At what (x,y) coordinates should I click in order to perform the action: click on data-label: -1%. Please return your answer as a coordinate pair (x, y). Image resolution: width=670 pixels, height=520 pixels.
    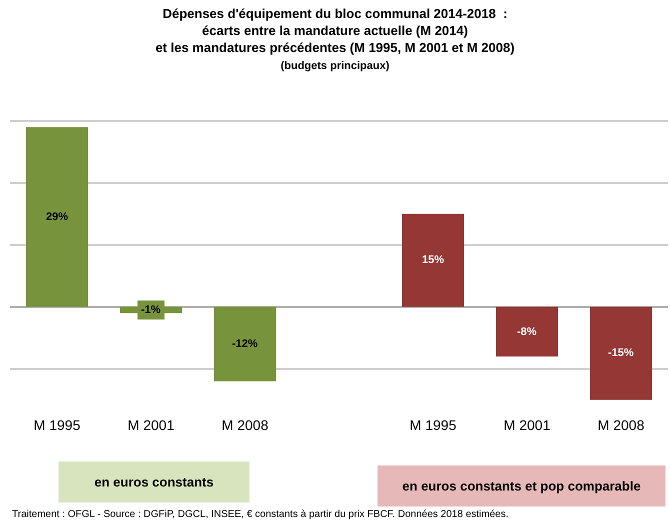
    Looking at the image, I should click on (151, 310).